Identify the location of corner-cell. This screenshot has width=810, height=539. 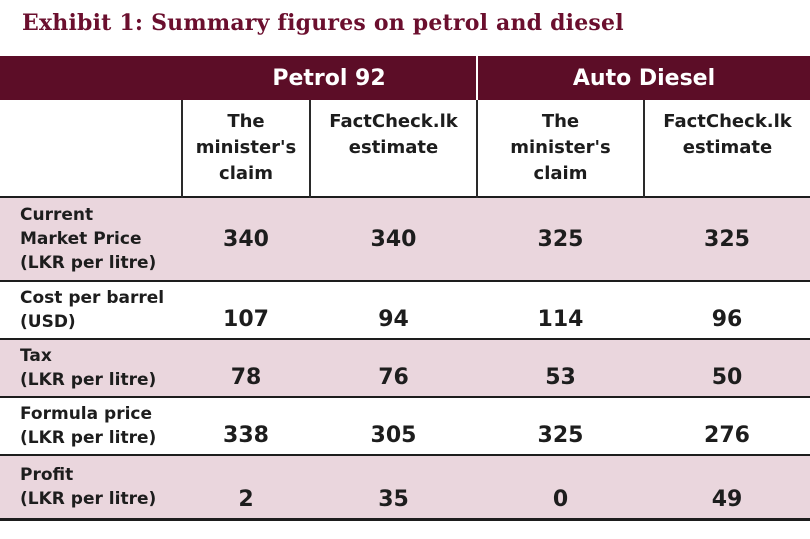
(91, 78).